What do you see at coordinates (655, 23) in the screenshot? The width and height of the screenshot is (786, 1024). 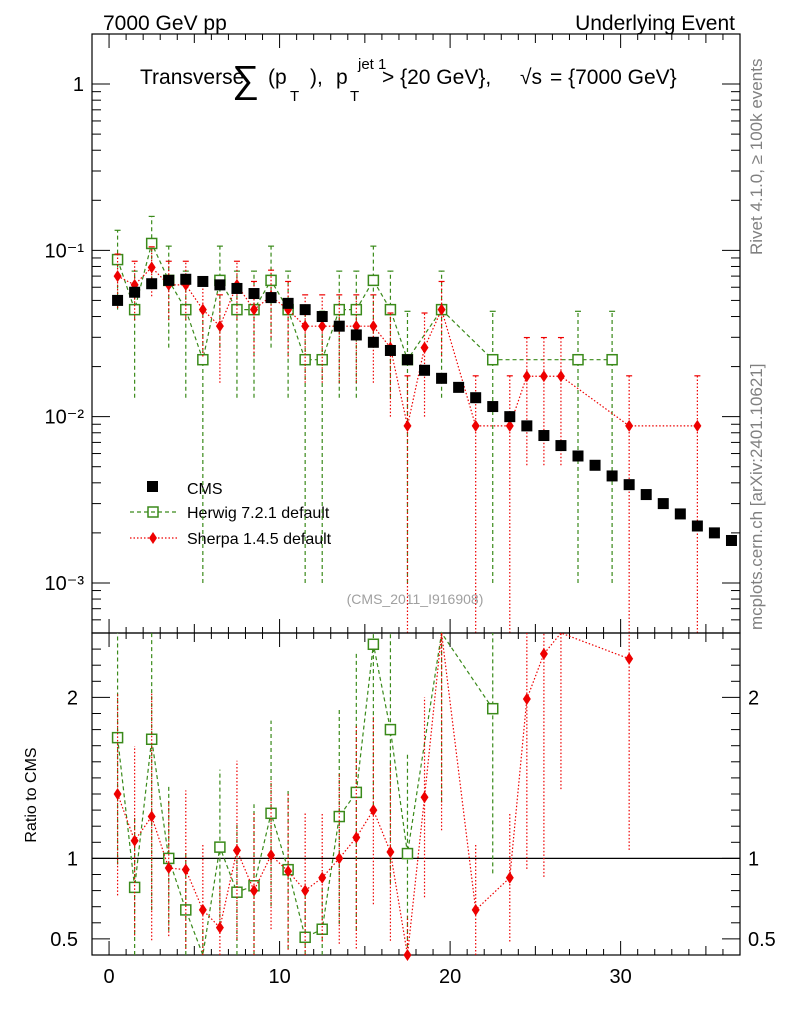 I see `header-right: Underlying Event` at bounding box center [655, 23].